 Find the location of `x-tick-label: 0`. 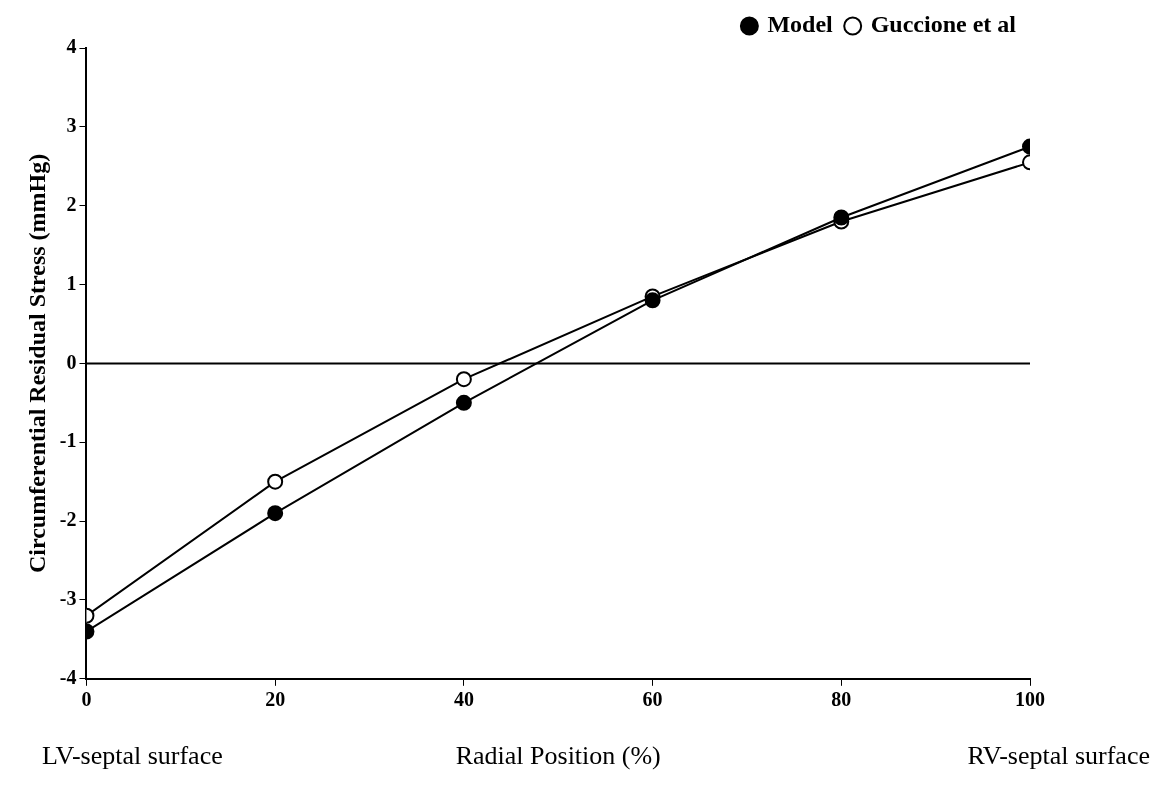

x-tick-label: 0 is located at coordinates (86, 698).